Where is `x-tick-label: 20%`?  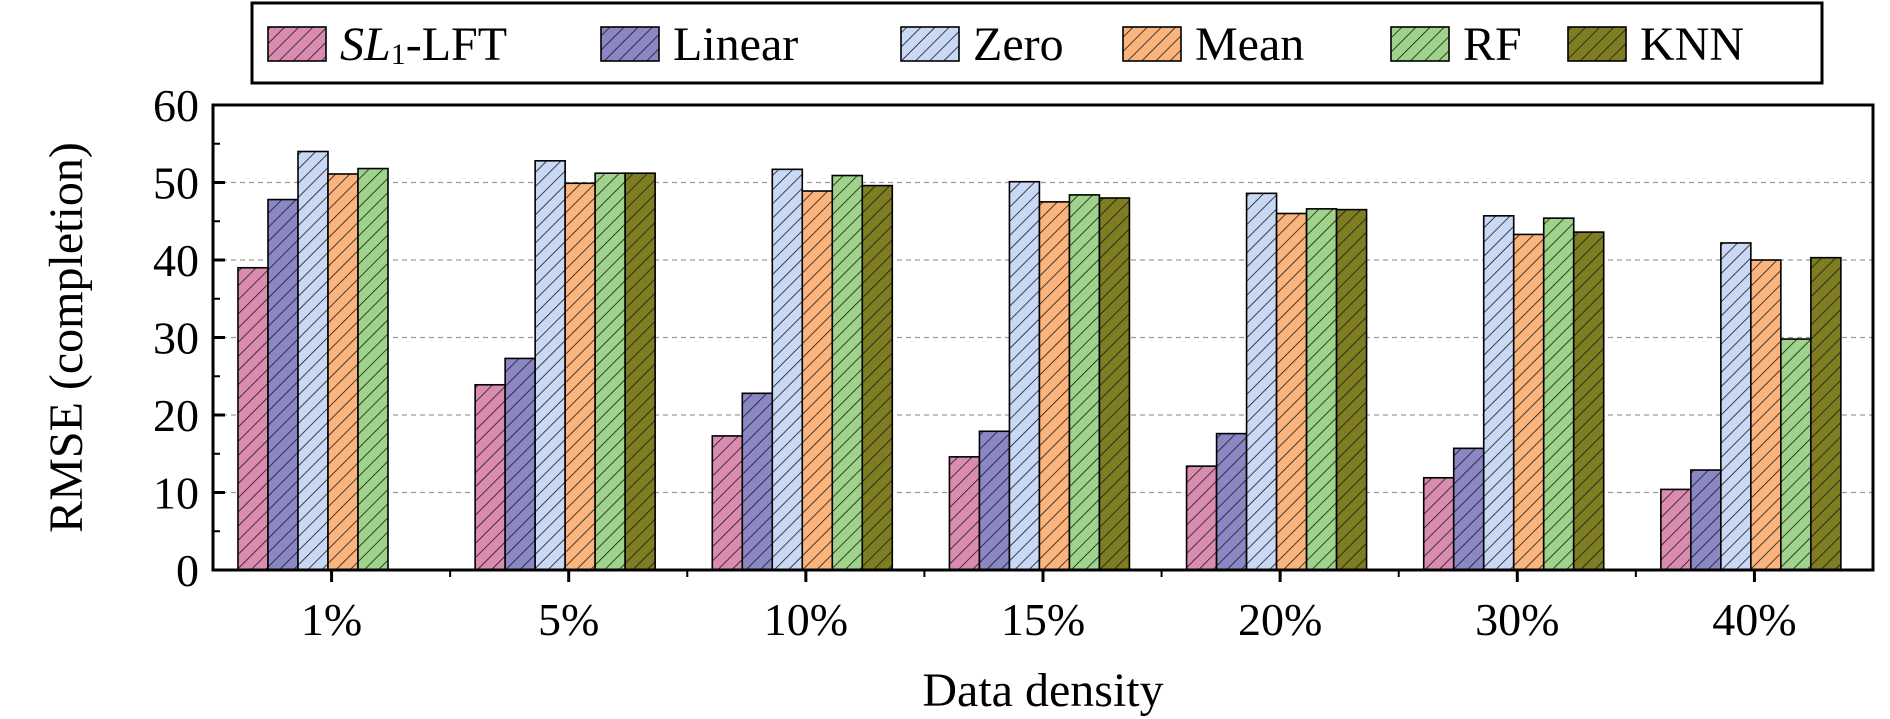 x-tick-label: 20% is located at coordinates (1280, 619).